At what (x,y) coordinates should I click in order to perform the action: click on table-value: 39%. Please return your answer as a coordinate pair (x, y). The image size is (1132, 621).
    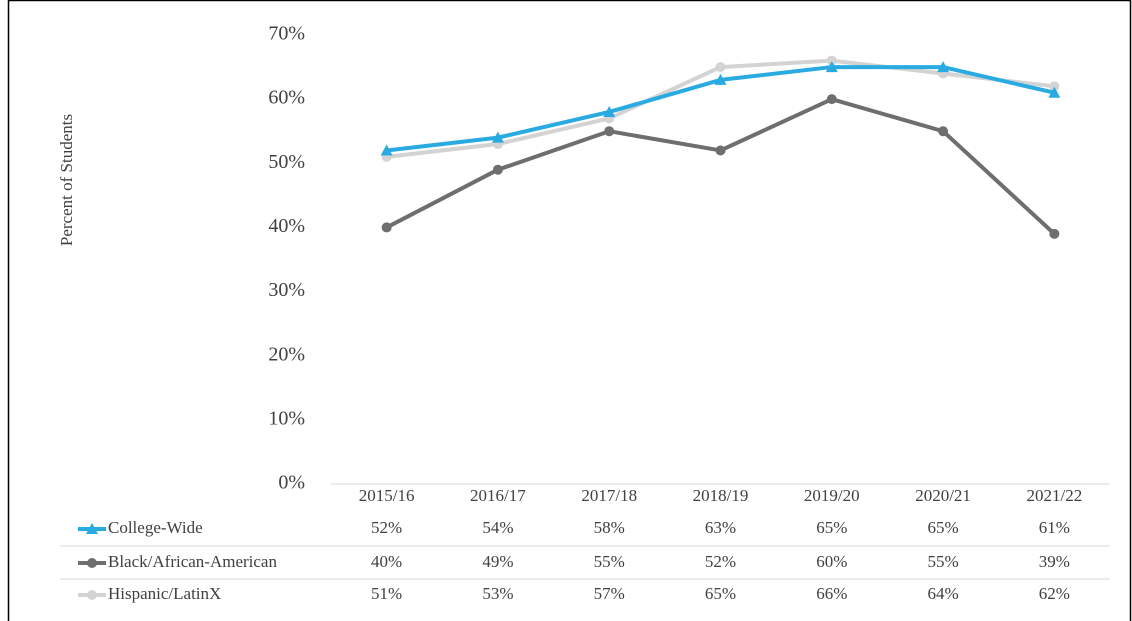
    Looking at the image, I should click on (1054, 561).